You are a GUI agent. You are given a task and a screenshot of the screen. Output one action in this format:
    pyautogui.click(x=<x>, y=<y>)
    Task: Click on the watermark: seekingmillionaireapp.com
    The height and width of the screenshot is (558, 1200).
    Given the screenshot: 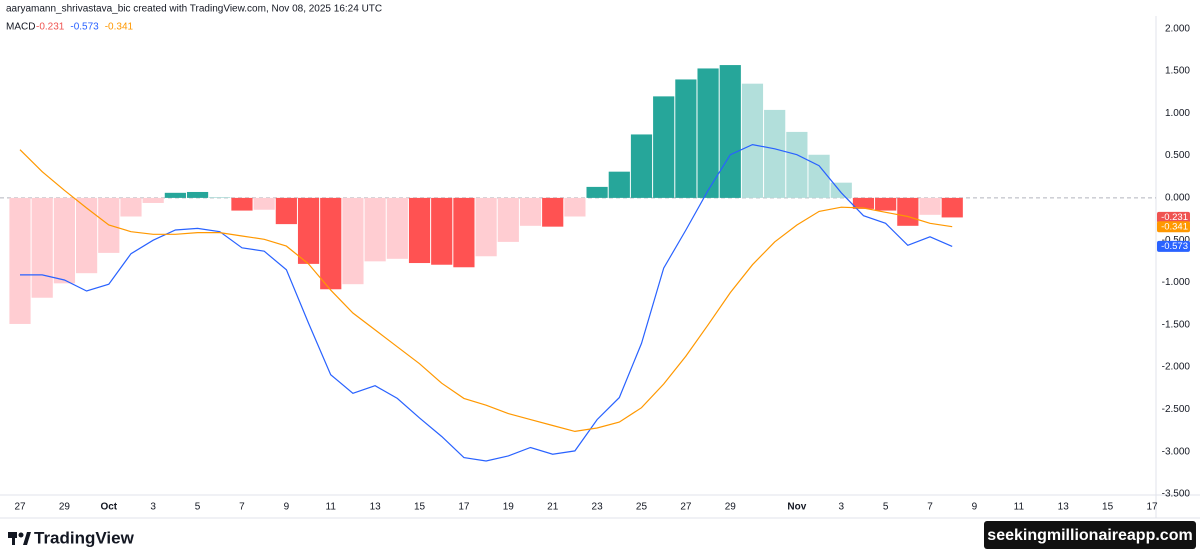 What is the action you would take?
    pyautogui.click(x=1089, y=535)
    